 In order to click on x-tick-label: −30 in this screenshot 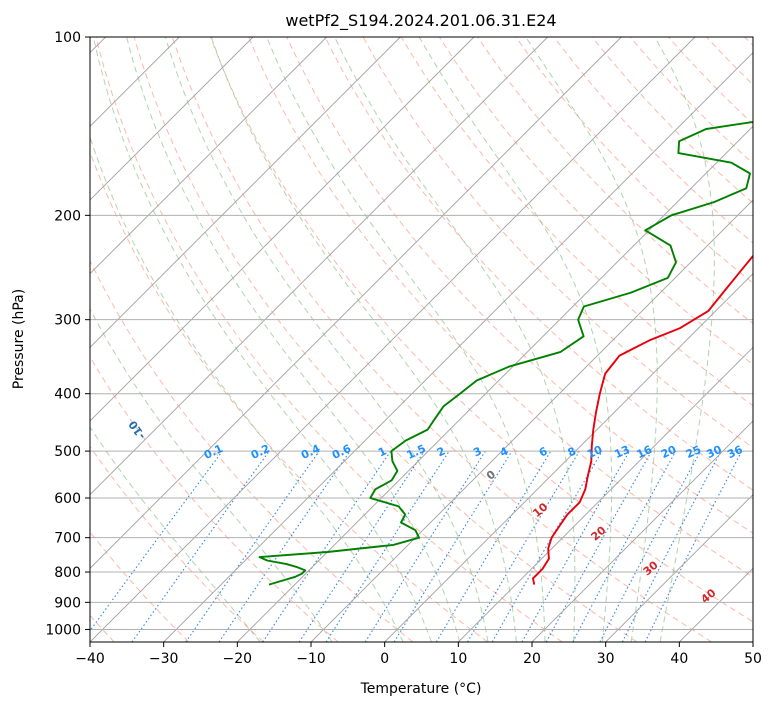, I will do `click(164, 659)`.